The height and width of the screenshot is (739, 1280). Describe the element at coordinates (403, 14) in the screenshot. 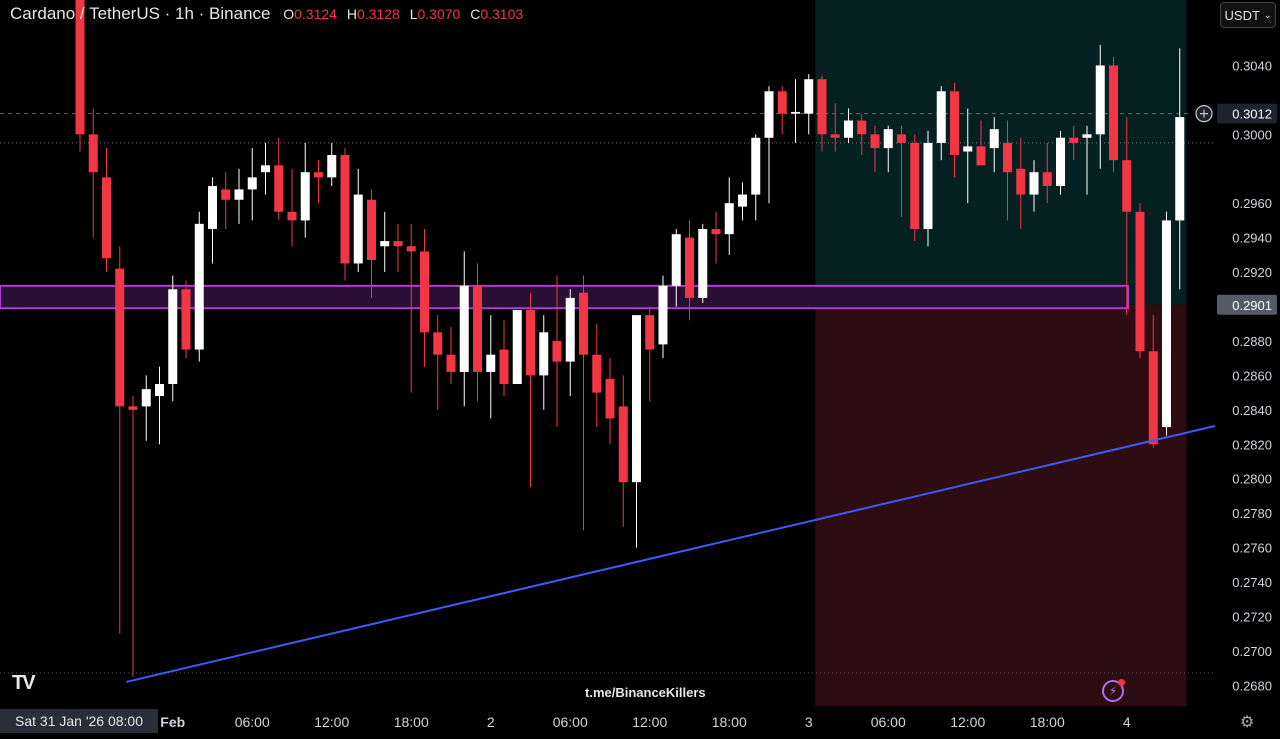

I see `ohlc-readout: O0.3124 H0.3128 L0.3070 C0.3103` at that location.